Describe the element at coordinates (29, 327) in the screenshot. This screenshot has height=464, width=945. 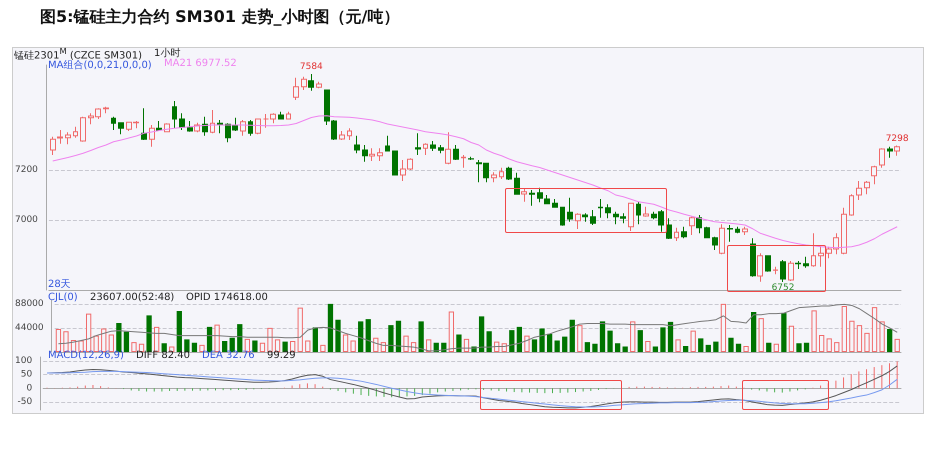
I see `y-tick-label: 44000` at that location.